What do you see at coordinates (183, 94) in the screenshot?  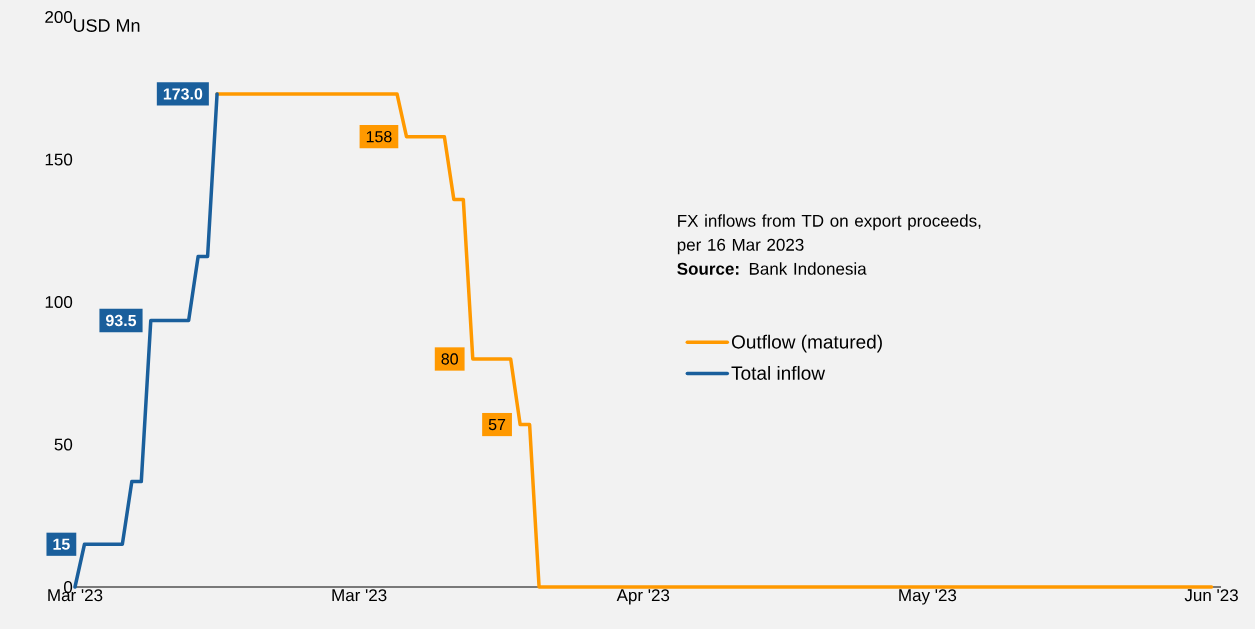 I see `data-label: 173.0` at bounding box center [183, 94].